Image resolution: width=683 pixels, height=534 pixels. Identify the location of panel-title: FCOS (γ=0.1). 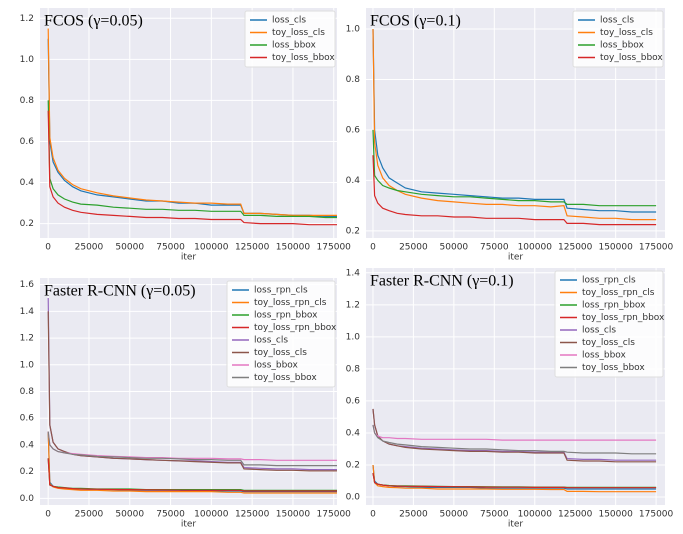
(415, 21).